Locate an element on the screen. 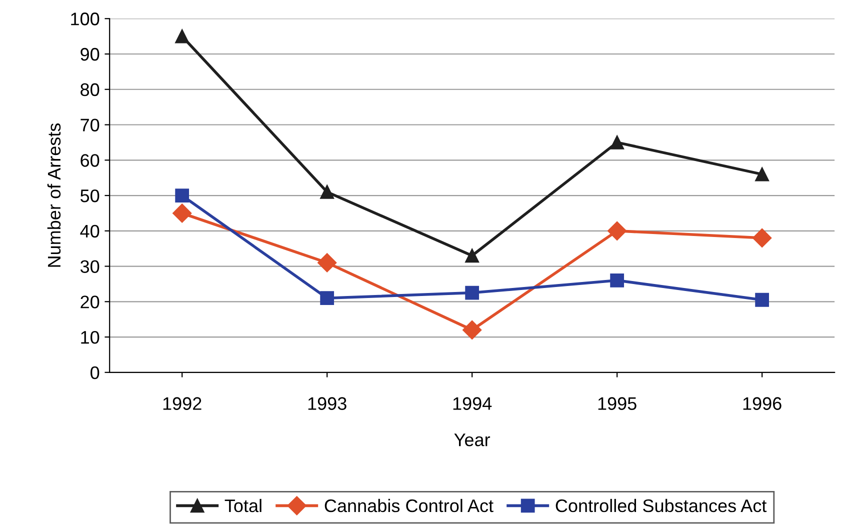 The image size is (843, 532). y-tick-label: 20 is located at coordinates (90, 302).